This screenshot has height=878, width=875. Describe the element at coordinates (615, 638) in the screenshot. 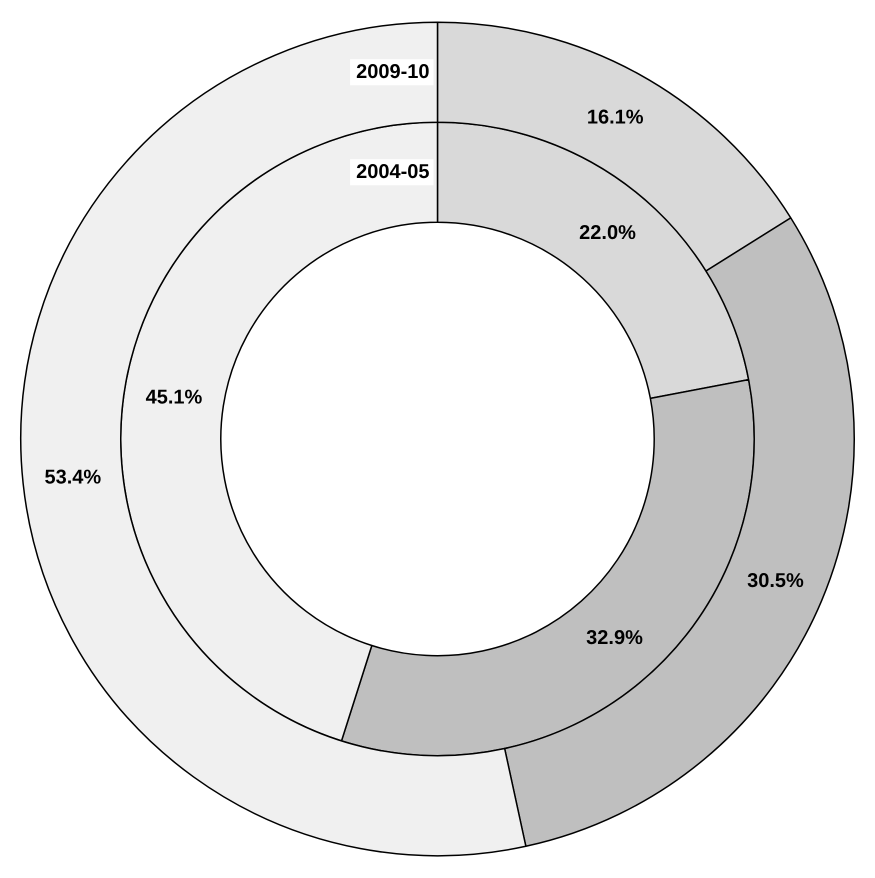

I see `data-label: 32.9%` at that location.